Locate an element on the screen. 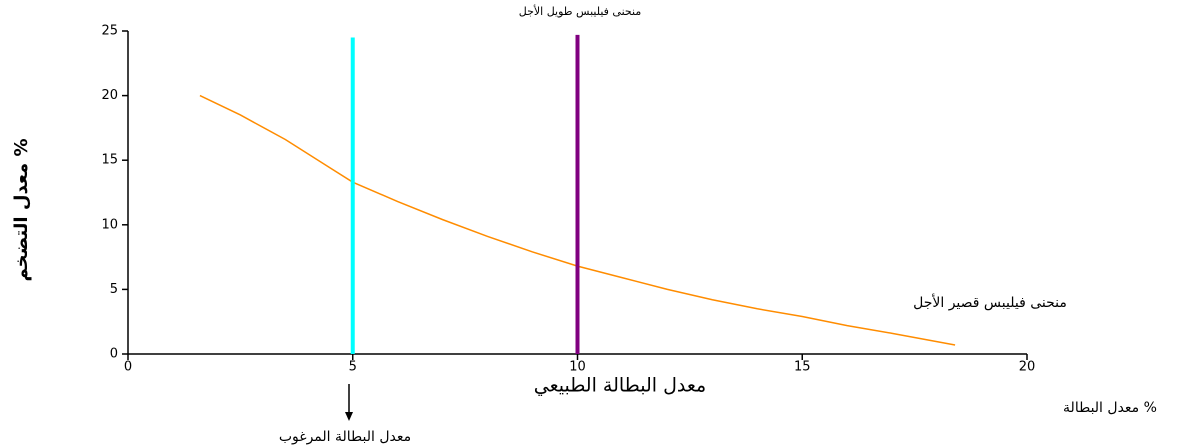  x-tick-label: 15 is located at coordinates (802, 367).